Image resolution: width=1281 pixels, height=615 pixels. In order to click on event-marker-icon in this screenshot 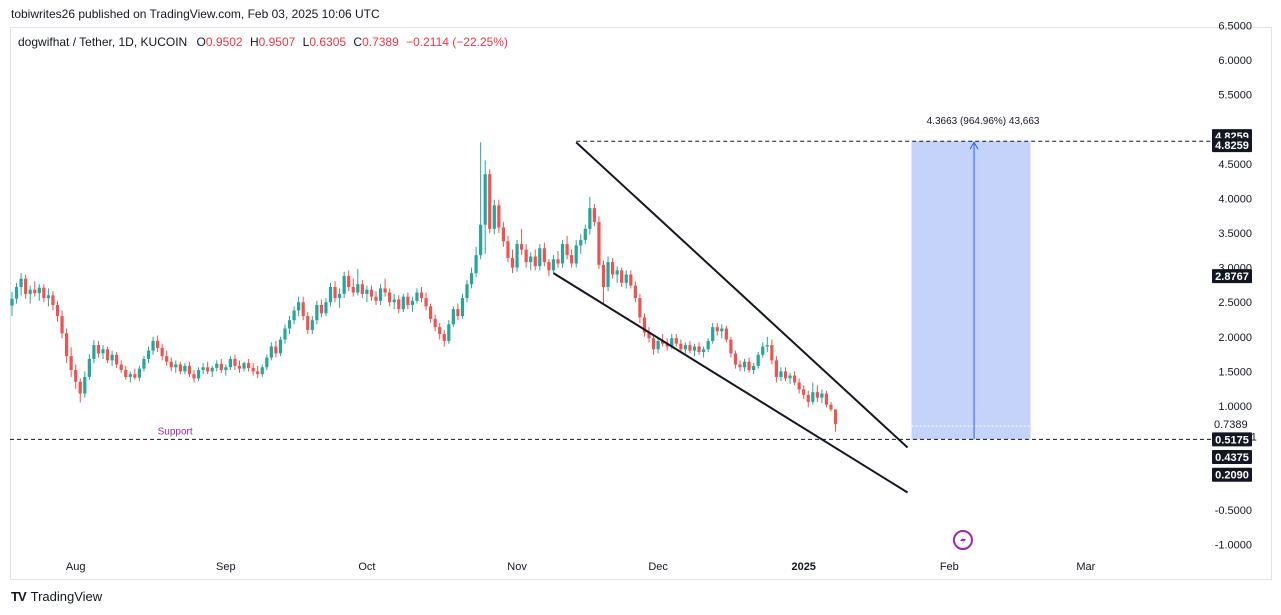, I will do `click(962, 540)`.